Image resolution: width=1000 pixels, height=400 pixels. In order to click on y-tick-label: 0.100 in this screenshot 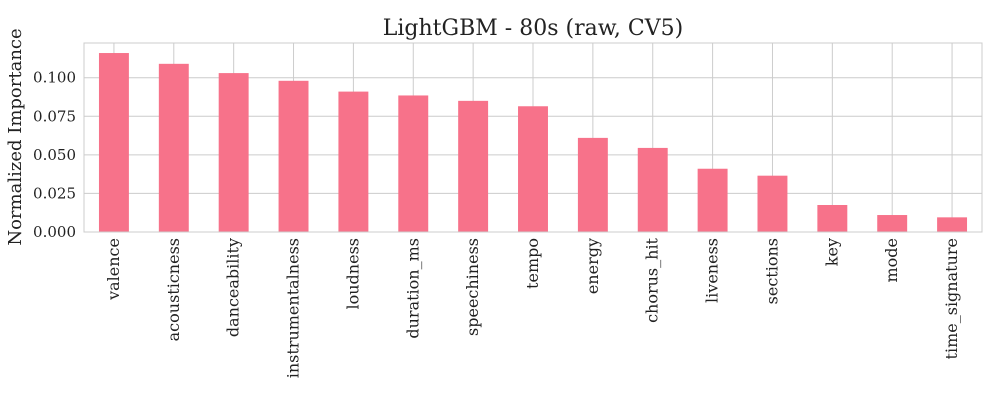, I will do `click(54, 78)`.